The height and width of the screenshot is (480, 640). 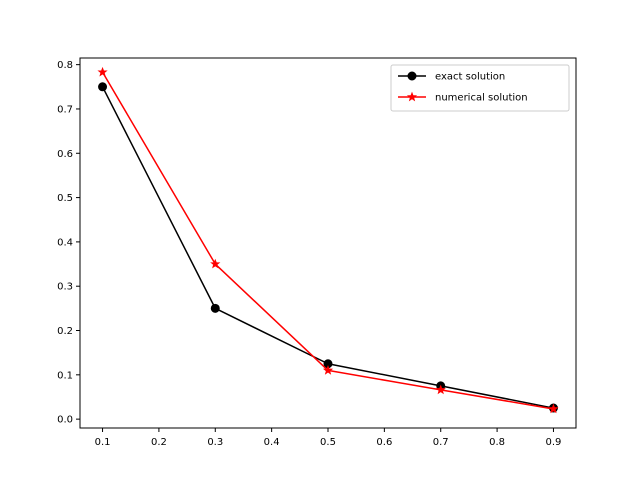 I want to click on x-tick-label: 0.4, so click(x=272, y=442).